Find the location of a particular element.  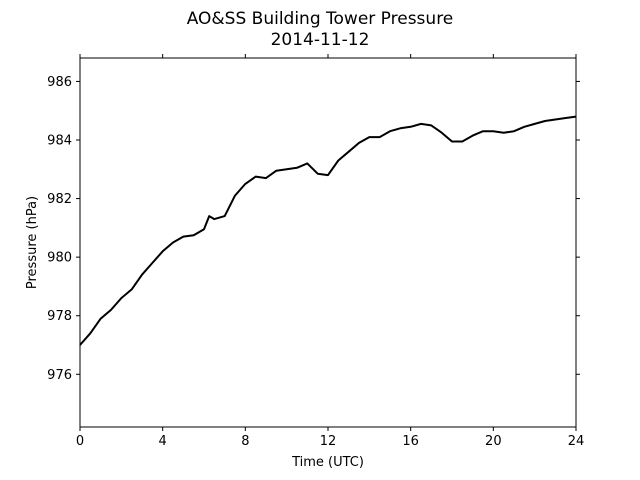

y-tick-label: 982 is located at coordinates (59, 199).